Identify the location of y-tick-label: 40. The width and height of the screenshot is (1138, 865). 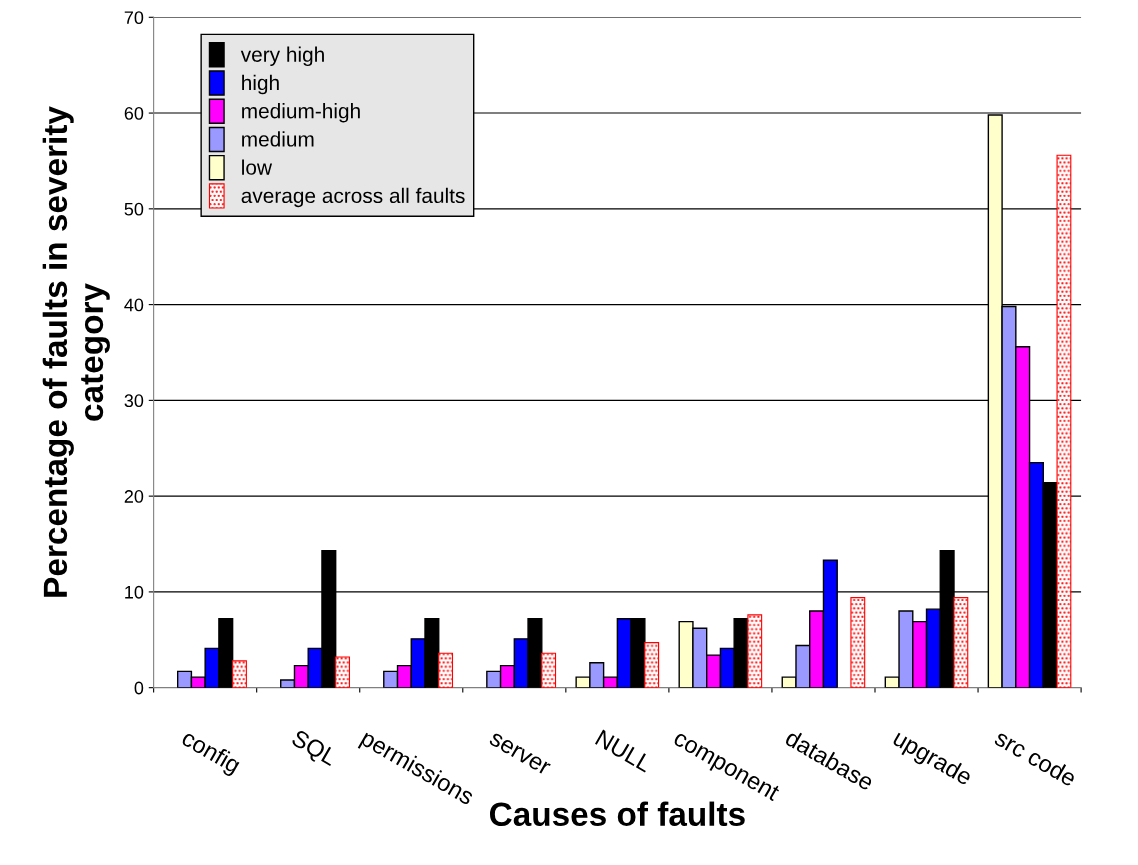
(134, 305).